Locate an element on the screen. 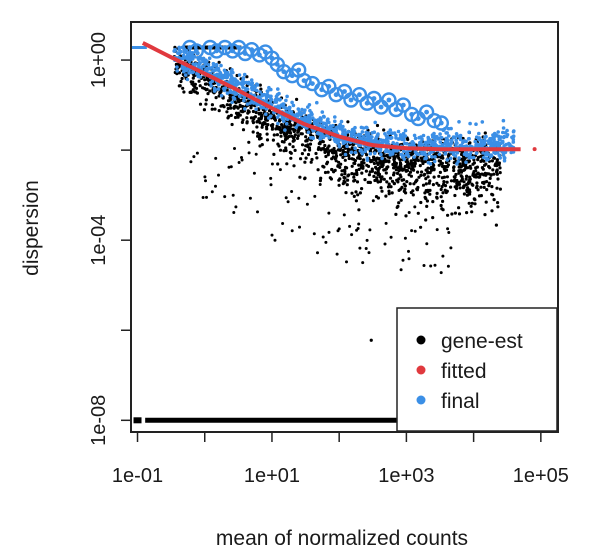 This screenshot has width=600, height=555. x-tick-label: 1e-01 is located at coordinates (137, 476).